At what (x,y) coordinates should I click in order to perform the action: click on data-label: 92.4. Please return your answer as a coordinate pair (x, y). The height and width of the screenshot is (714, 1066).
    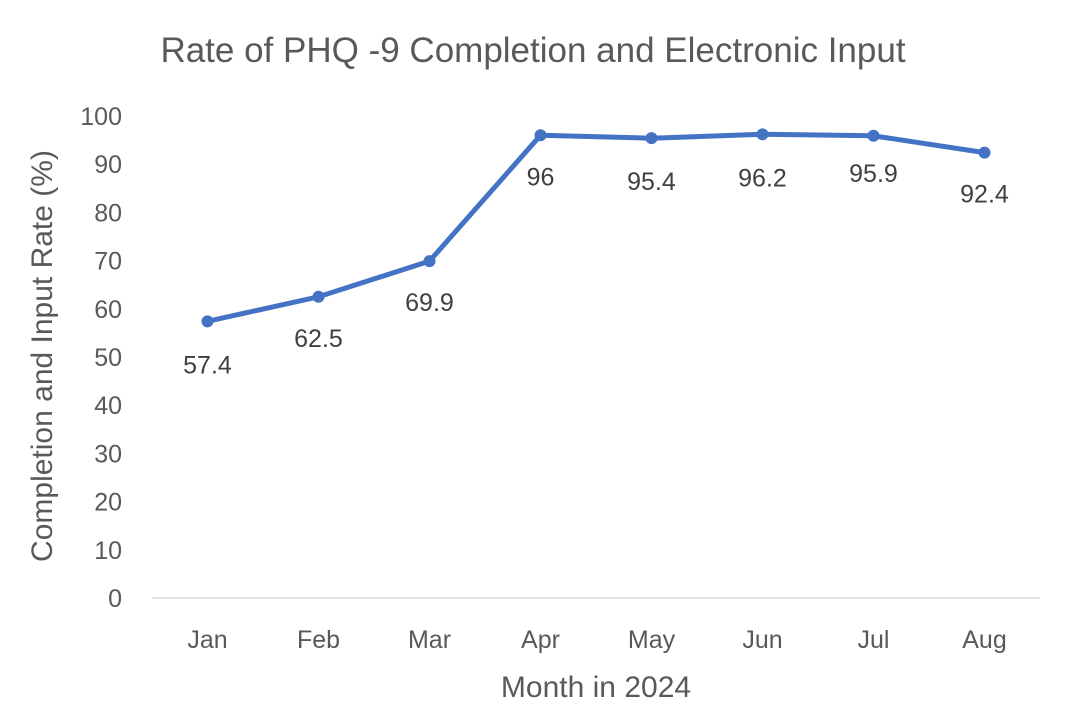
    Looking at the image, I should click on (984, 195).